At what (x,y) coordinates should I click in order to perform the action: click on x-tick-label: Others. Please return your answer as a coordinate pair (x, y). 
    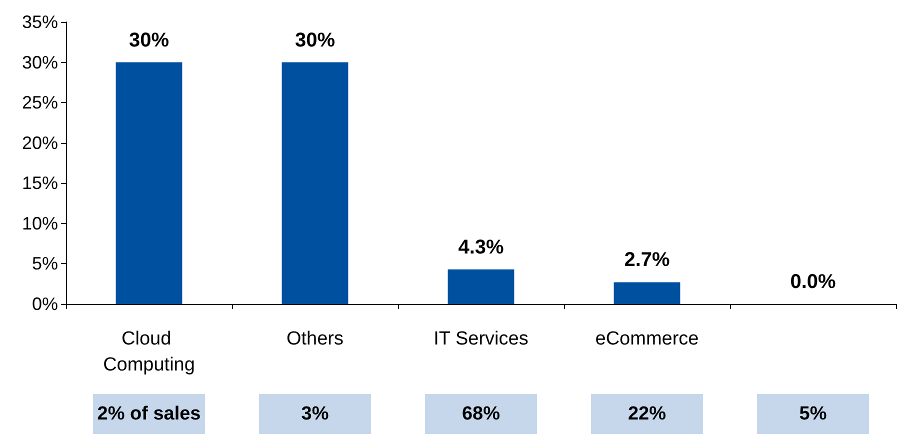
    Looking at the image, I should click on (315, 339).